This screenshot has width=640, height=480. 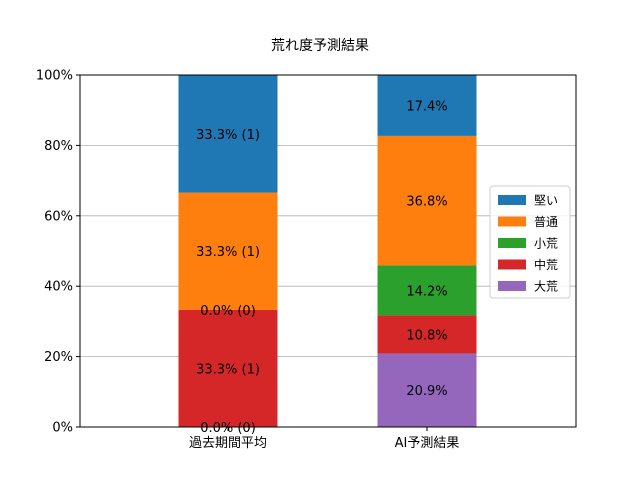 I want to click on y-tick-label: 0%, so click(x=62, y=428).